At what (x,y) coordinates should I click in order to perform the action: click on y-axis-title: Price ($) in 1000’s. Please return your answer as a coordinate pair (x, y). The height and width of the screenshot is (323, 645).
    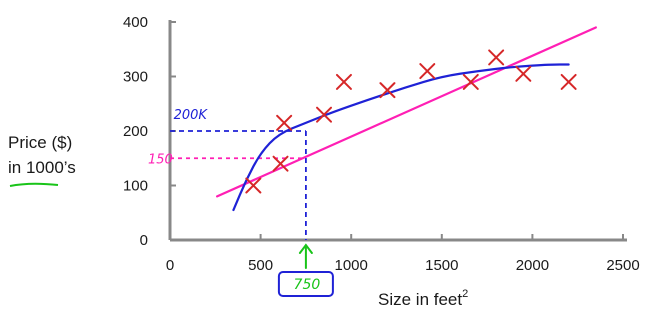
    Looking at the image, I should click on (42, 160).